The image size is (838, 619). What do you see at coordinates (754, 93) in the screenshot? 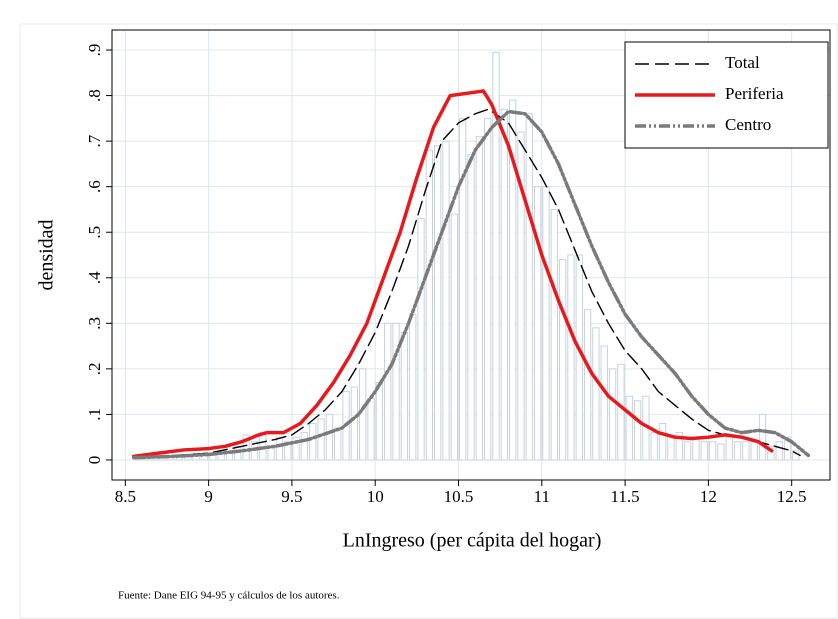
I see `legend-label: Periferia` at bounding box center [754, 93].